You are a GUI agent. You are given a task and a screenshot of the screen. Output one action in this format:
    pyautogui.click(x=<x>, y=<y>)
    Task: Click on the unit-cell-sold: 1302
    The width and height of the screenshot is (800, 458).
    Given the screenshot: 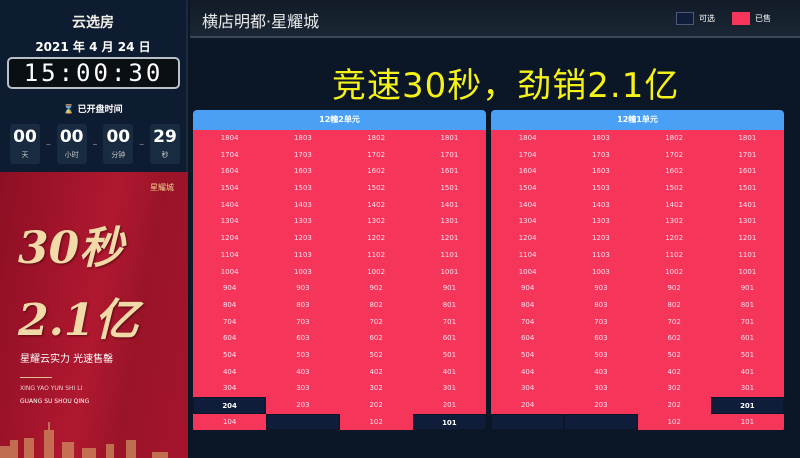 What is the action you would take?
    pyautogui.click(x=376, y=222)
    